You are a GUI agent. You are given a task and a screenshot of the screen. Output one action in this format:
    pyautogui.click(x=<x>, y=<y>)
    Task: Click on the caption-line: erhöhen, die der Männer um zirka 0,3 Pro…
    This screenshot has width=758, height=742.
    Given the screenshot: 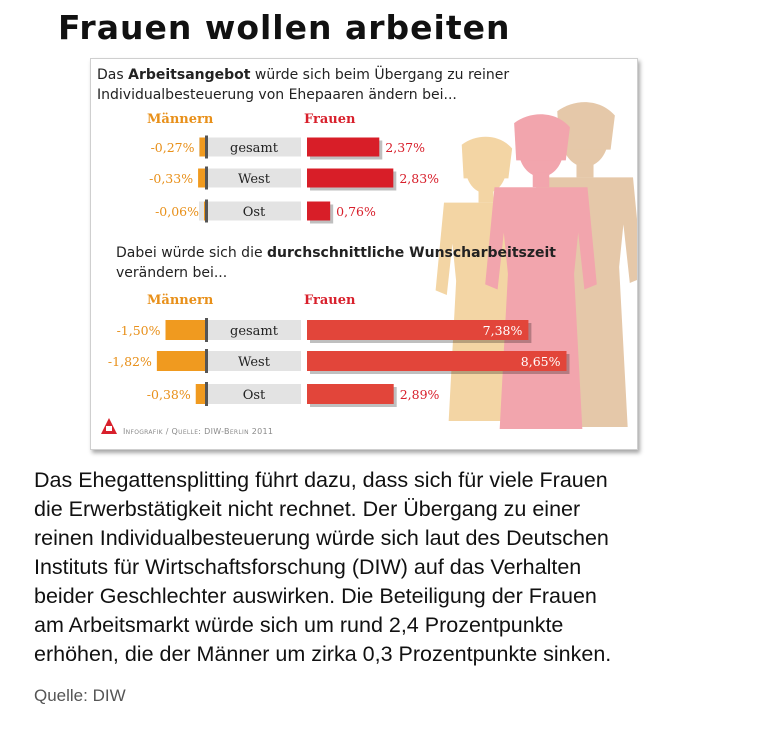 What is the action you would take?
    pyautogui.click(x=323, y=654)
    